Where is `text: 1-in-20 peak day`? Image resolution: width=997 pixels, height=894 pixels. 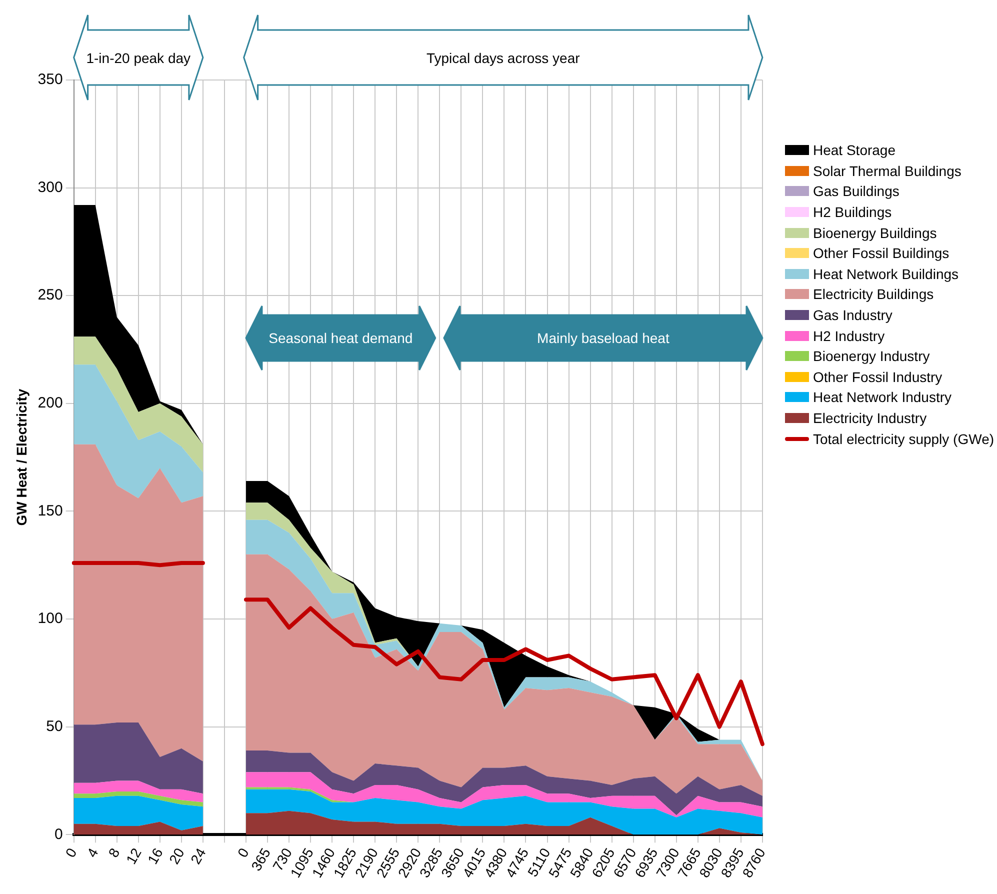 text: 1-in-20 peak day is located at coordinates (138, 58).